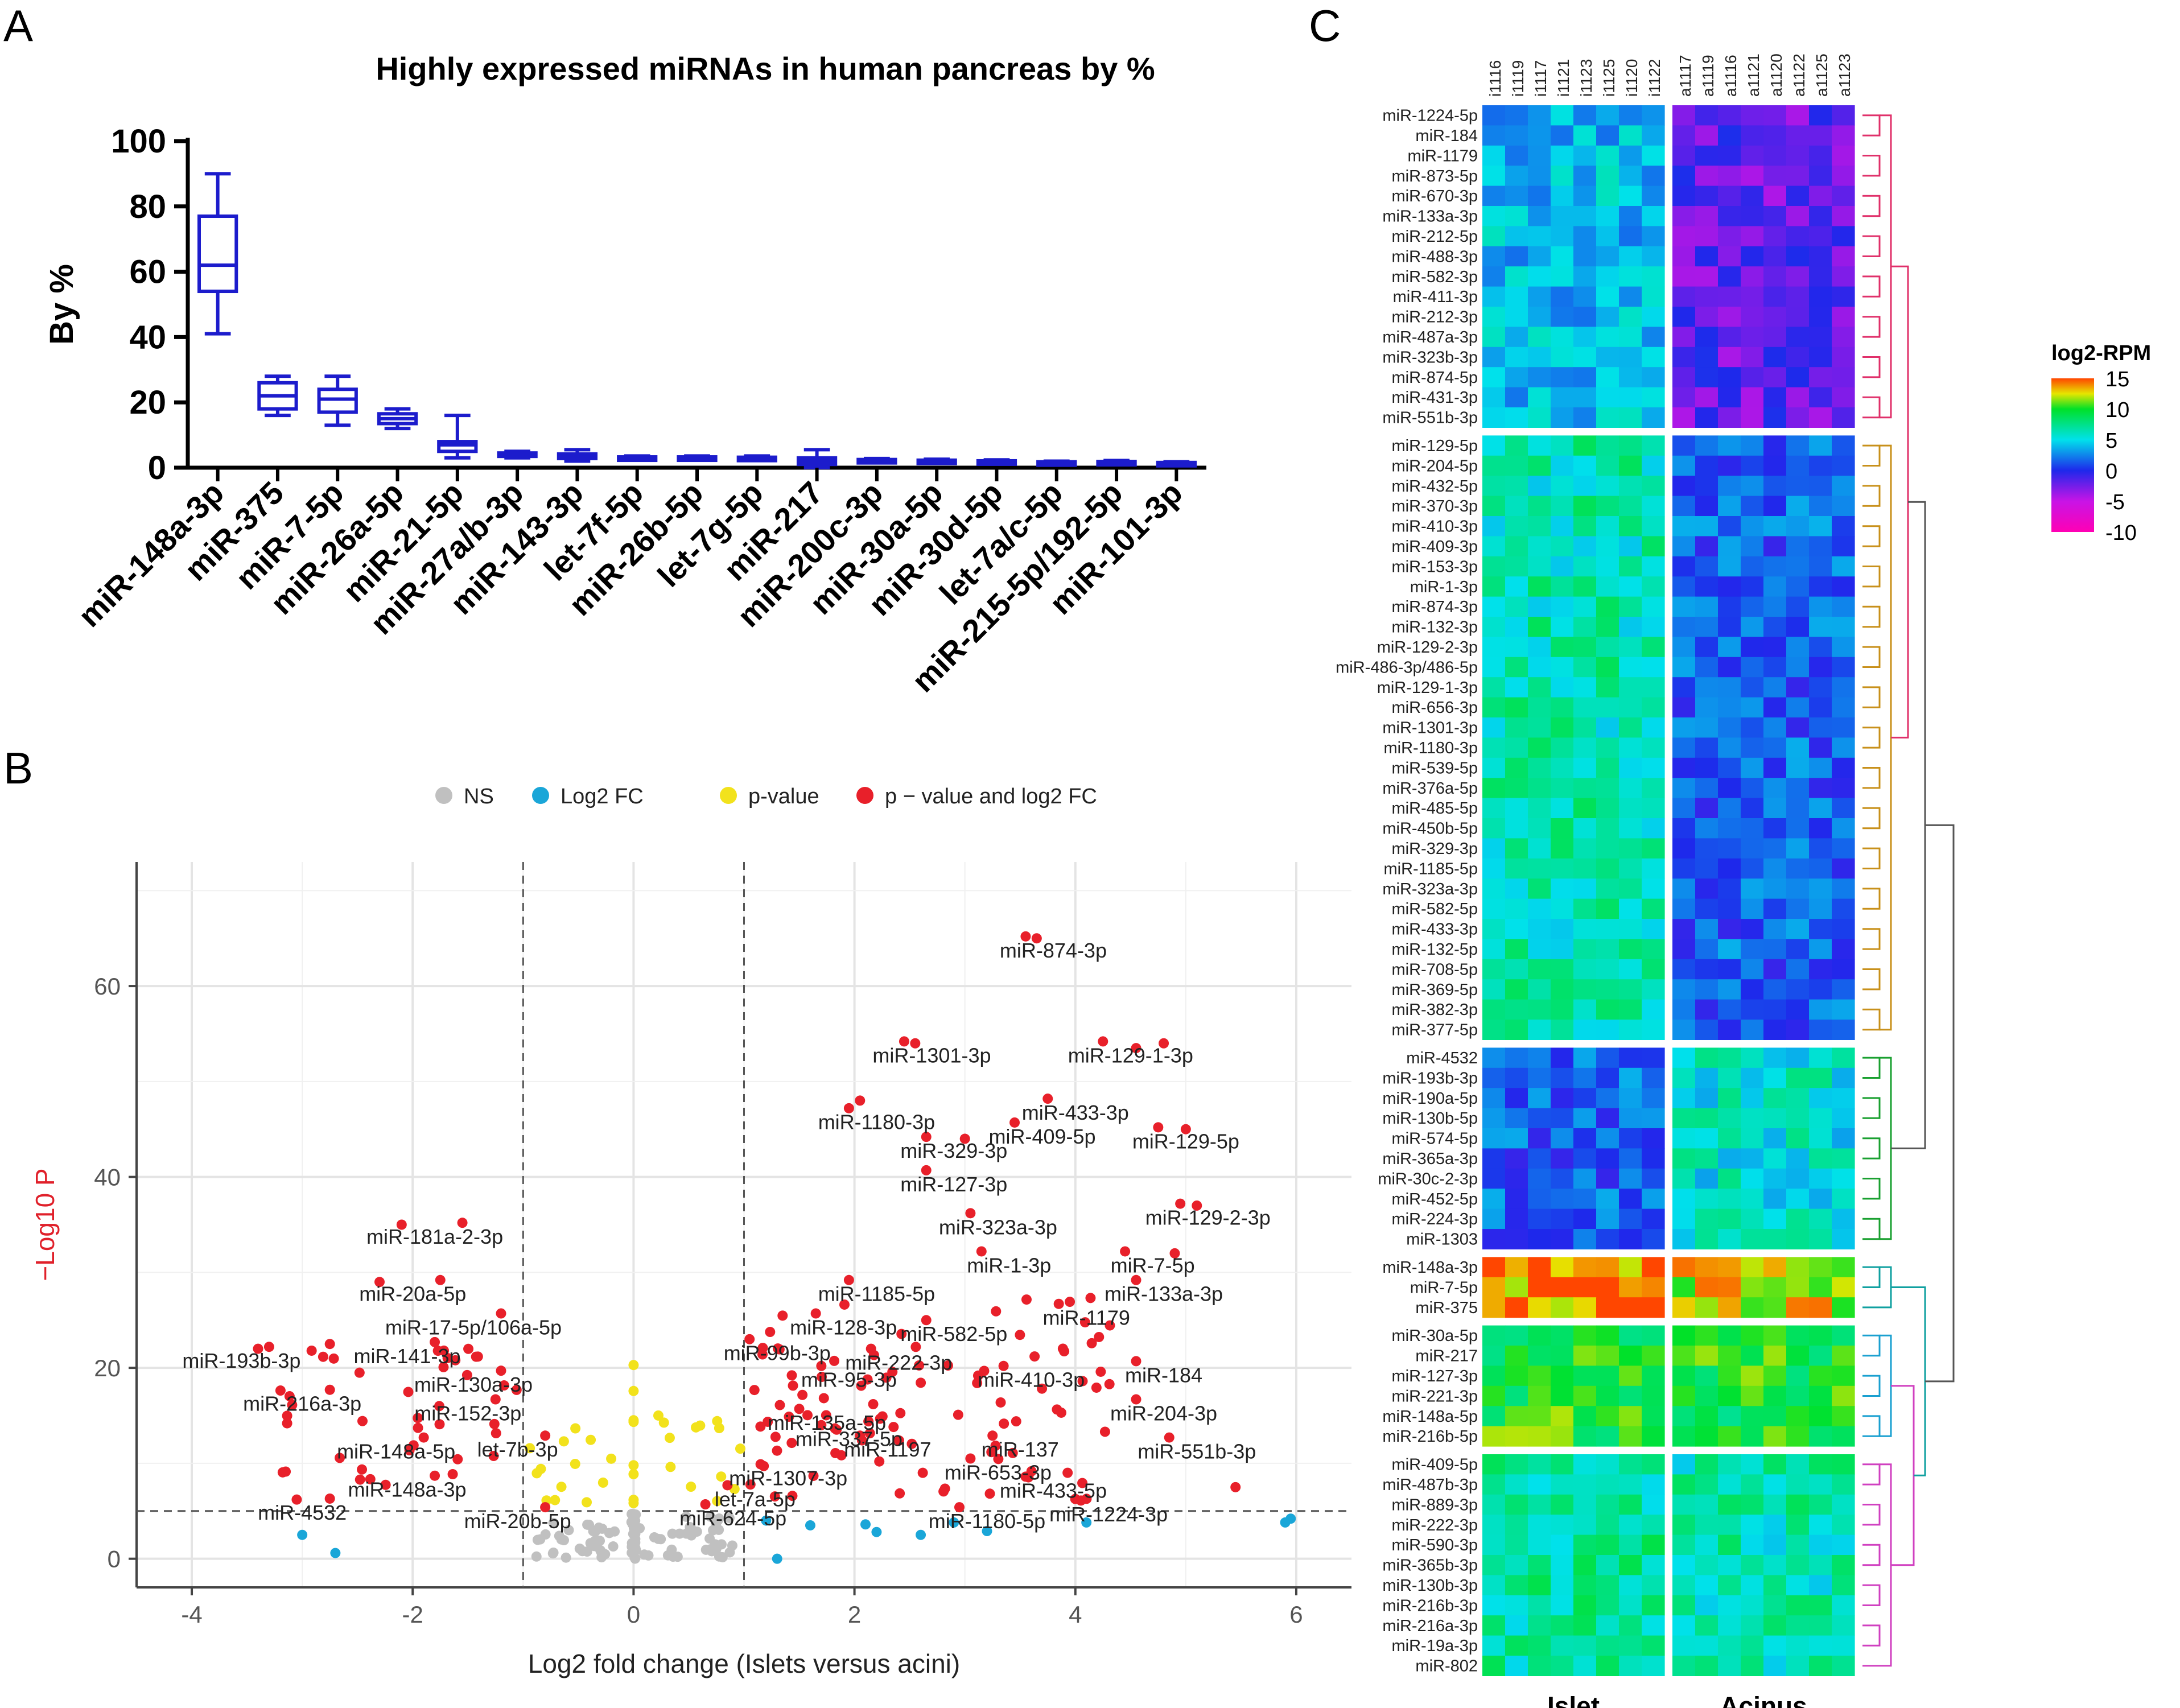  Describe the element at coordinates (1435, 1376) in the screenshot. I see `row-label: miR-127-3p` at that location.